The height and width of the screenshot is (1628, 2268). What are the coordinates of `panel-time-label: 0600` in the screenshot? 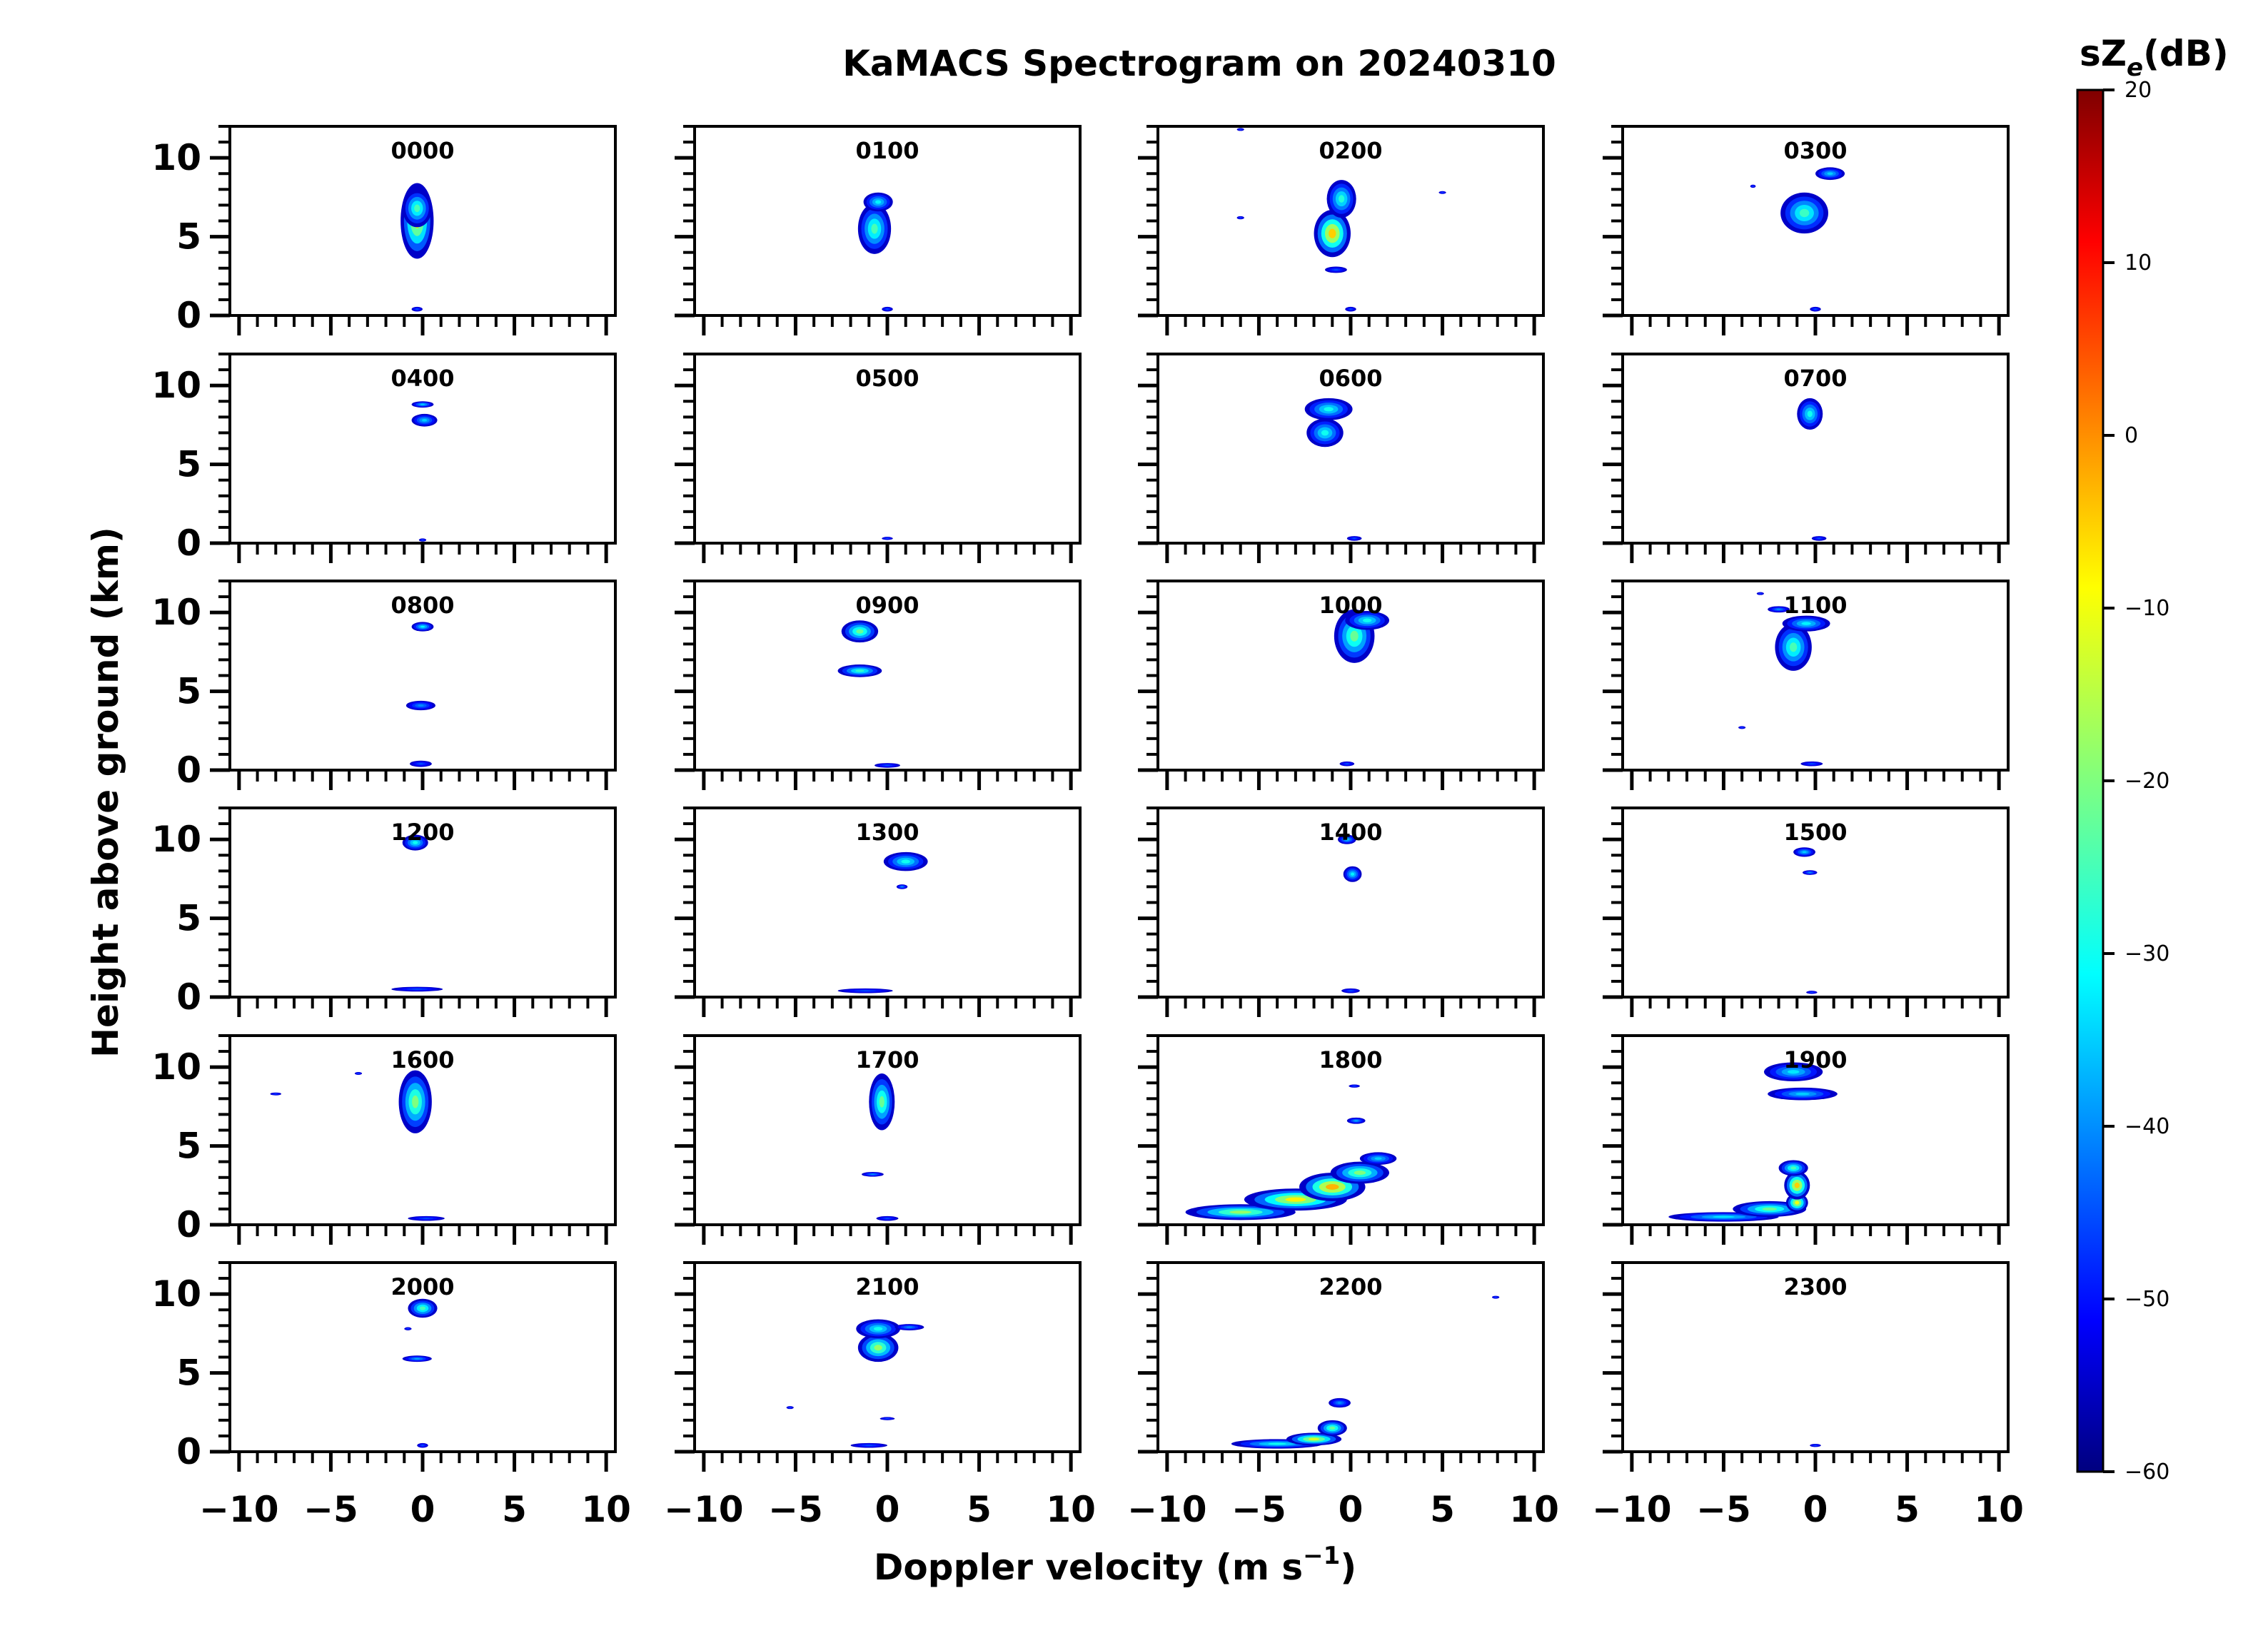 It's located at (1350, 378).